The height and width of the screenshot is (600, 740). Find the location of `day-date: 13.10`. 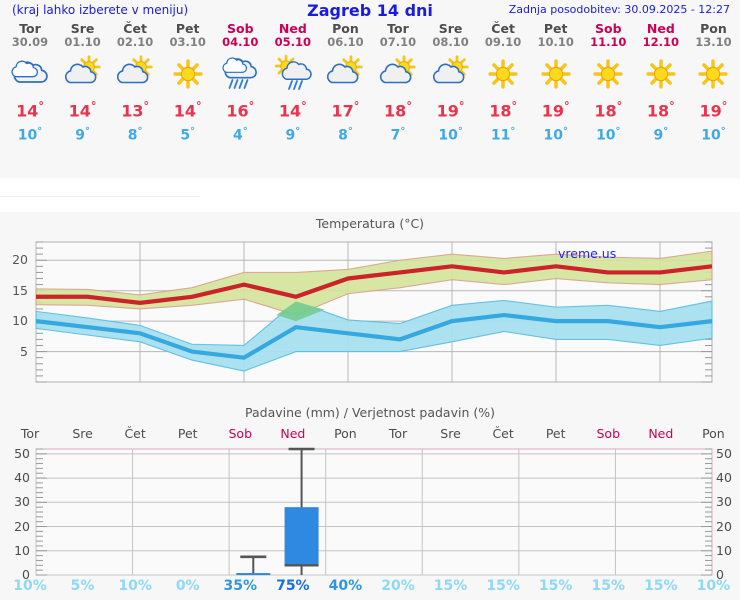

day-date: 13.10 is located at coordinates (713, 42).